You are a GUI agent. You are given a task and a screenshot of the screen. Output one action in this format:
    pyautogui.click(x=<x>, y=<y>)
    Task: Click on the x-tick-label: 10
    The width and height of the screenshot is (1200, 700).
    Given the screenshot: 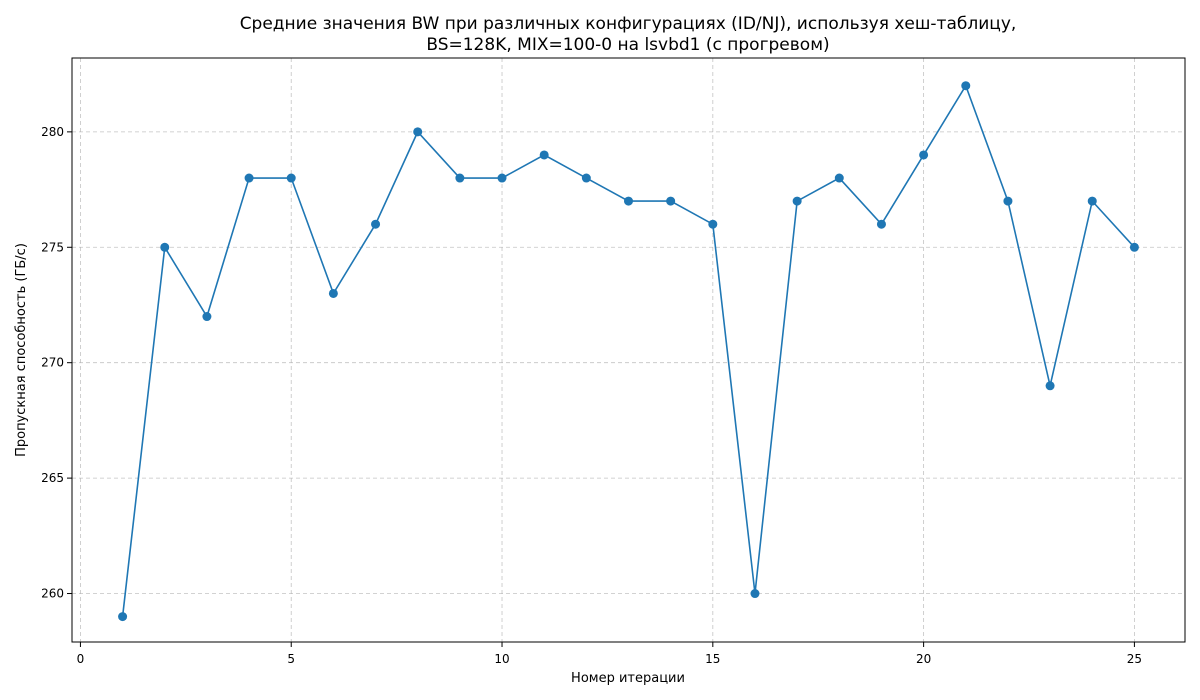 What is the action you would take?
    pyautogui.click(x=501, y=659)
    